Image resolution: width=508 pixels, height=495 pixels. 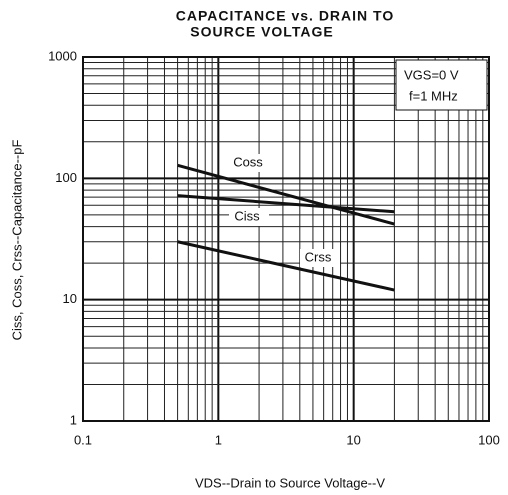 I want to click on chart-title: SOURCE VOLTAGE, so click(x=261, y=32).